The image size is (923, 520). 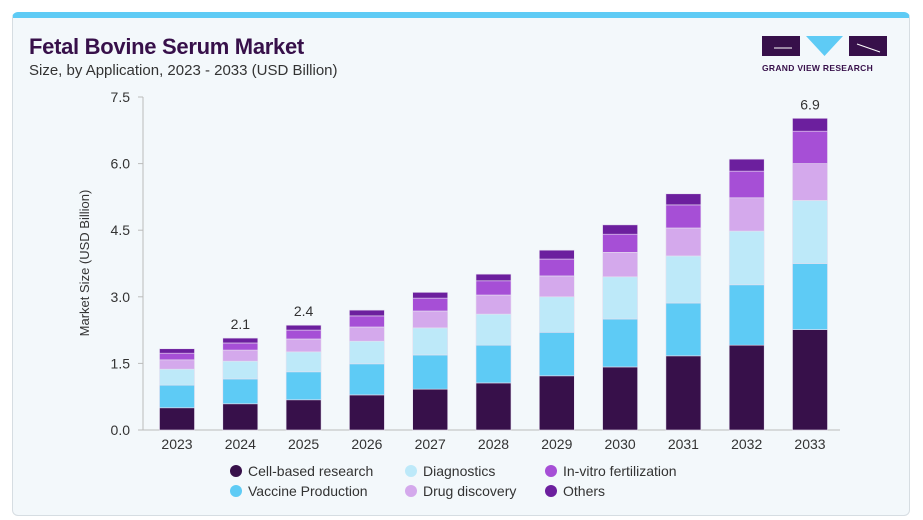 What do you see at coordinates (121, 164) in the screenshot?
I see `y-tick-label: 6.0` at bounding box center [121, 164].